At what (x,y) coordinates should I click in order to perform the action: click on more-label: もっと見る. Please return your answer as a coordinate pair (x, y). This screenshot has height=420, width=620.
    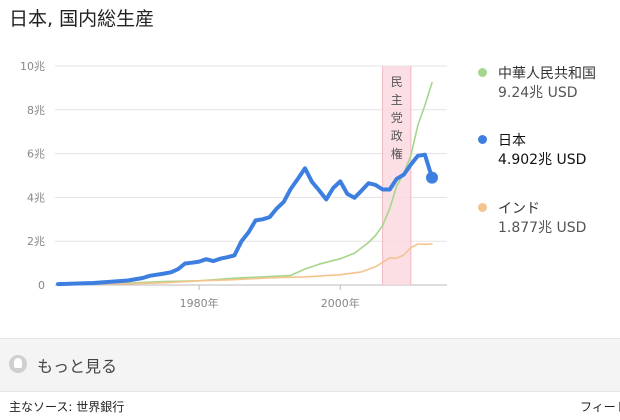
    Looking at the image, I should click on (77, 366).